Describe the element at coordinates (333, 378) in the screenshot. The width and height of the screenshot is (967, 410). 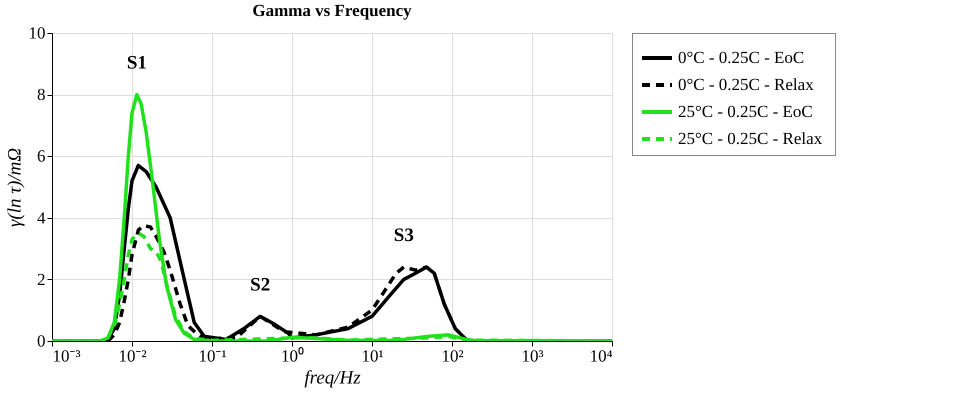
I see `x-axis-title: freq/Hz` at that location.